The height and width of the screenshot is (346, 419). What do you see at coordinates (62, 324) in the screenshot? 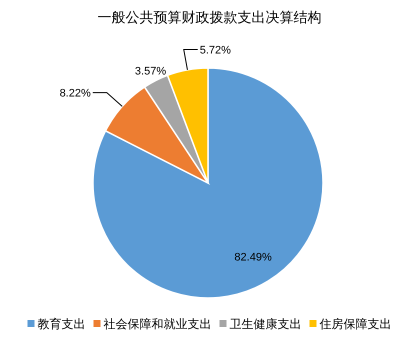
I see `legend-label: 教育支出` at bounding box center [62, 324].